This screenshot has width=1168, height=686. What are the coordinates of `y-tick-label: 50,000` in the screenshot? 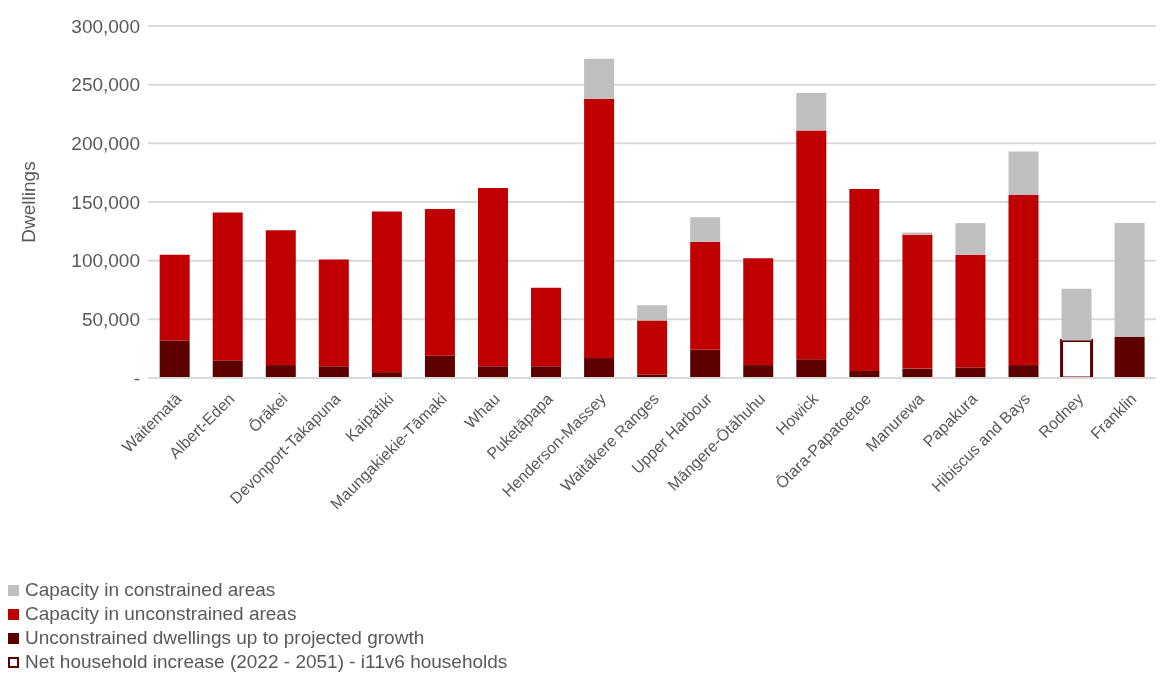 It's located at (110, 320).